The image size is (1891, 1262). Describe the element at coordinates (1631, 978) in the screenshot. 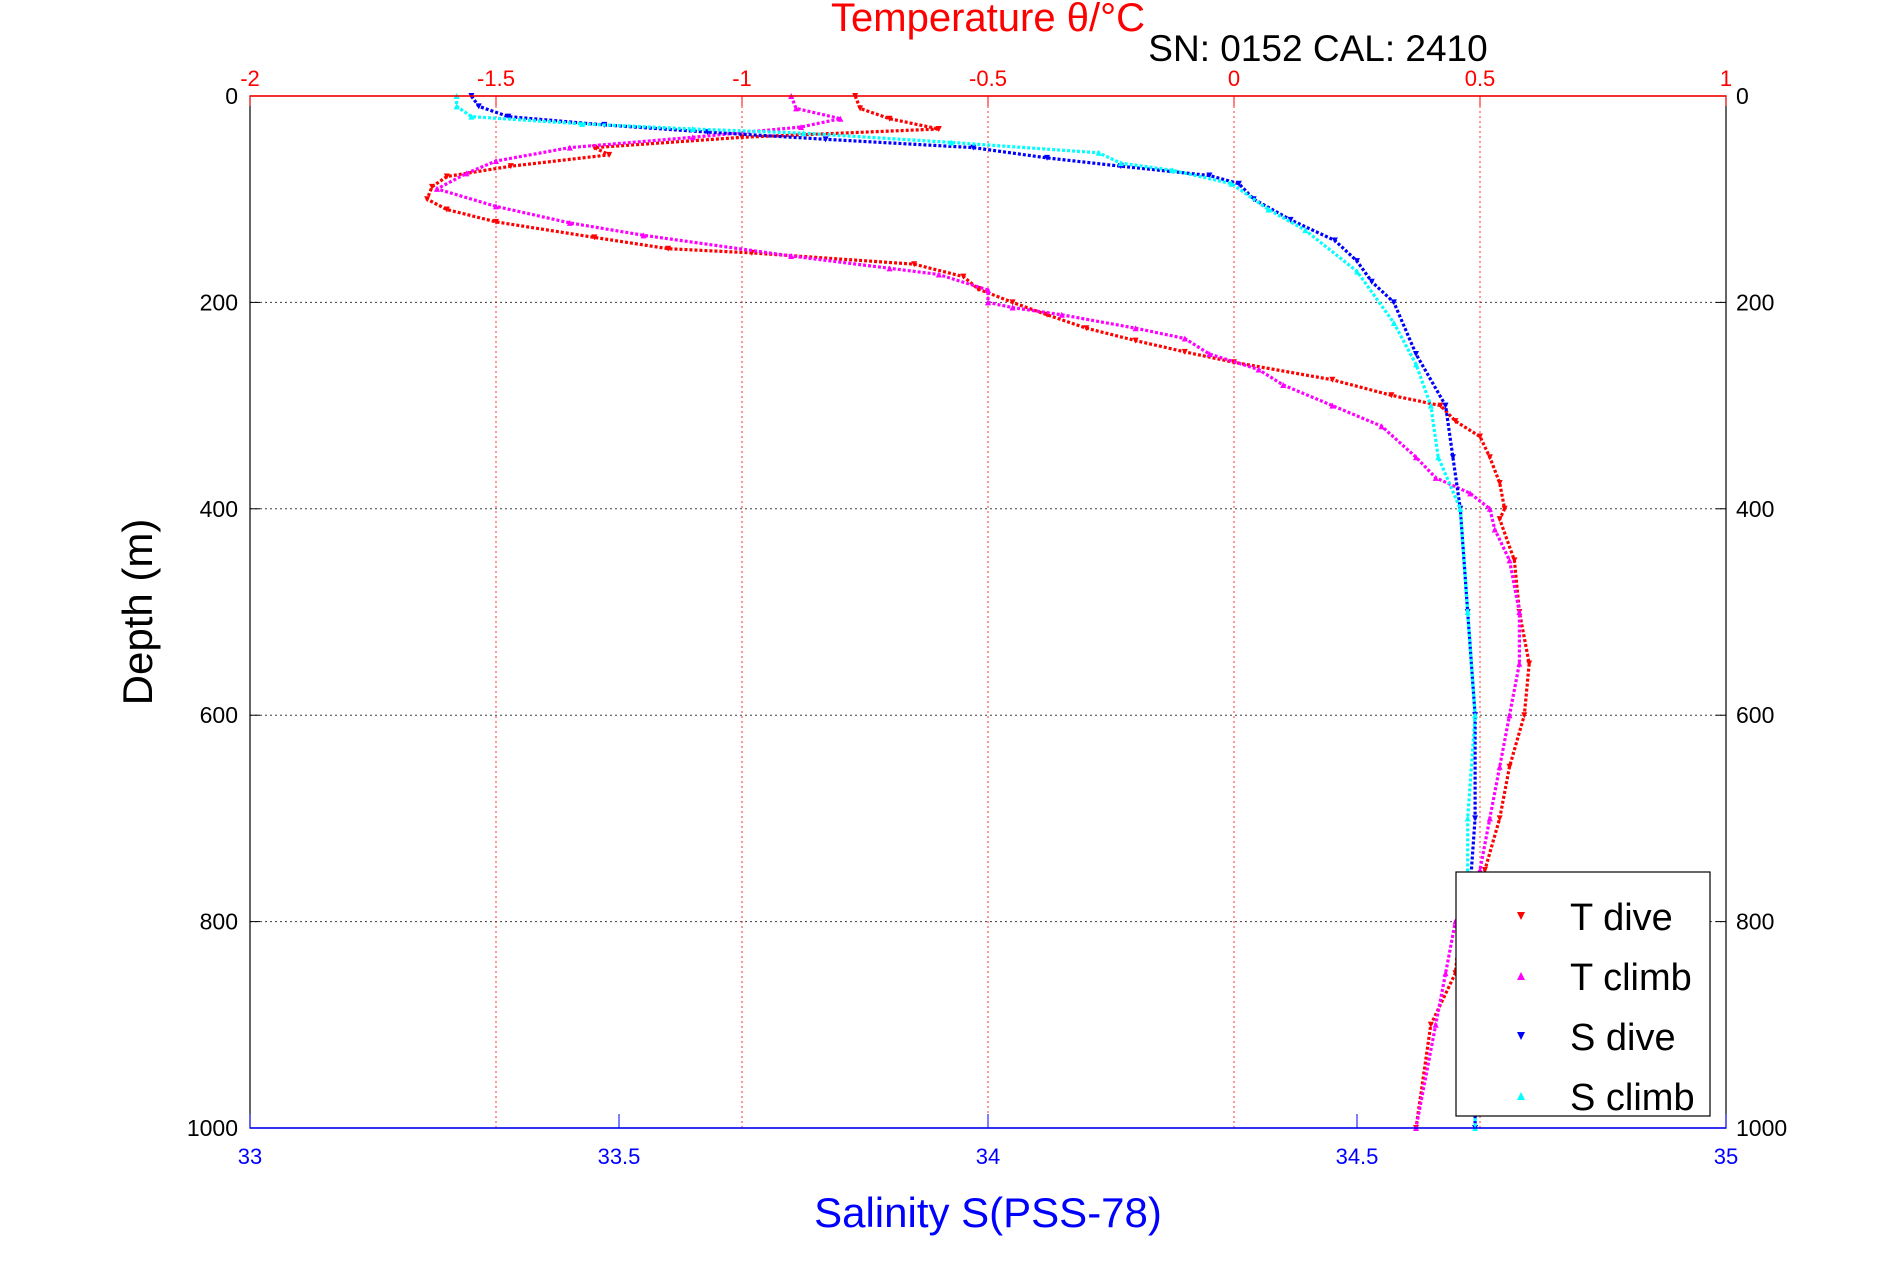

I see `legend-label-t-climb: T climb` at that location.